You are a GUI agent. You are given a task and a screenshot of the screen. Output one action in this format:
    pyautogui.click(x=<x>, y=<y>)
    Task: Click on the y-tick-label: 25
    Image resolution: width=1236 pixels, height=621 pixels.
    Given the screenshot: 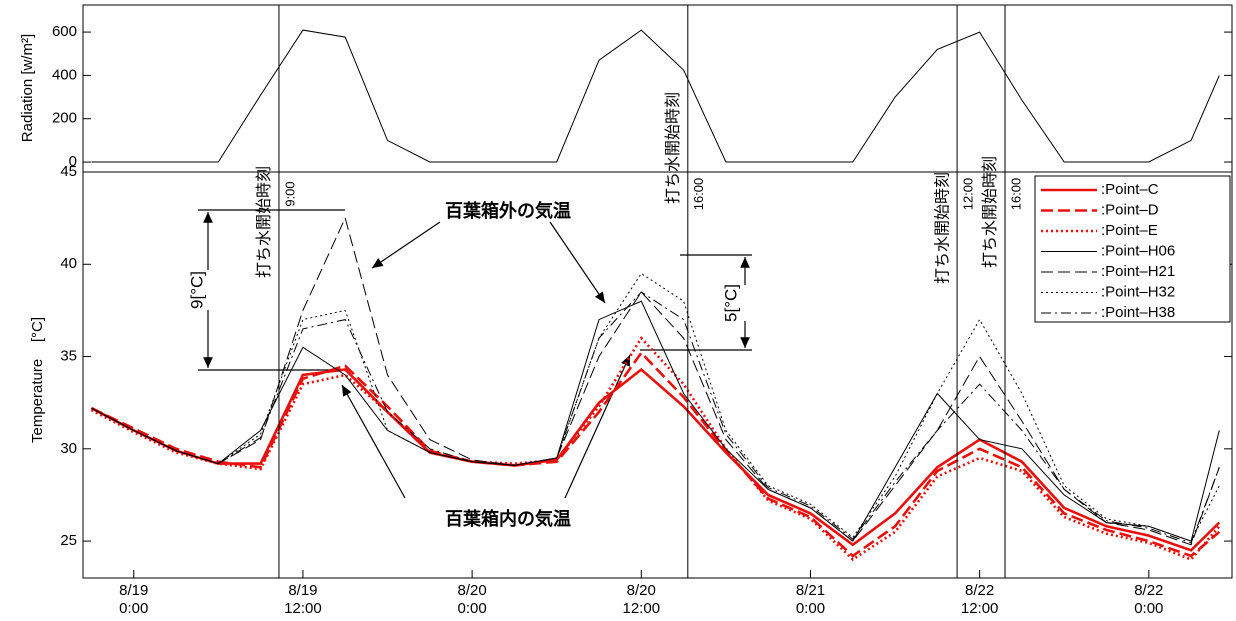 What is the action you would take?
    pyautogui.click(x=68, y=540)
    